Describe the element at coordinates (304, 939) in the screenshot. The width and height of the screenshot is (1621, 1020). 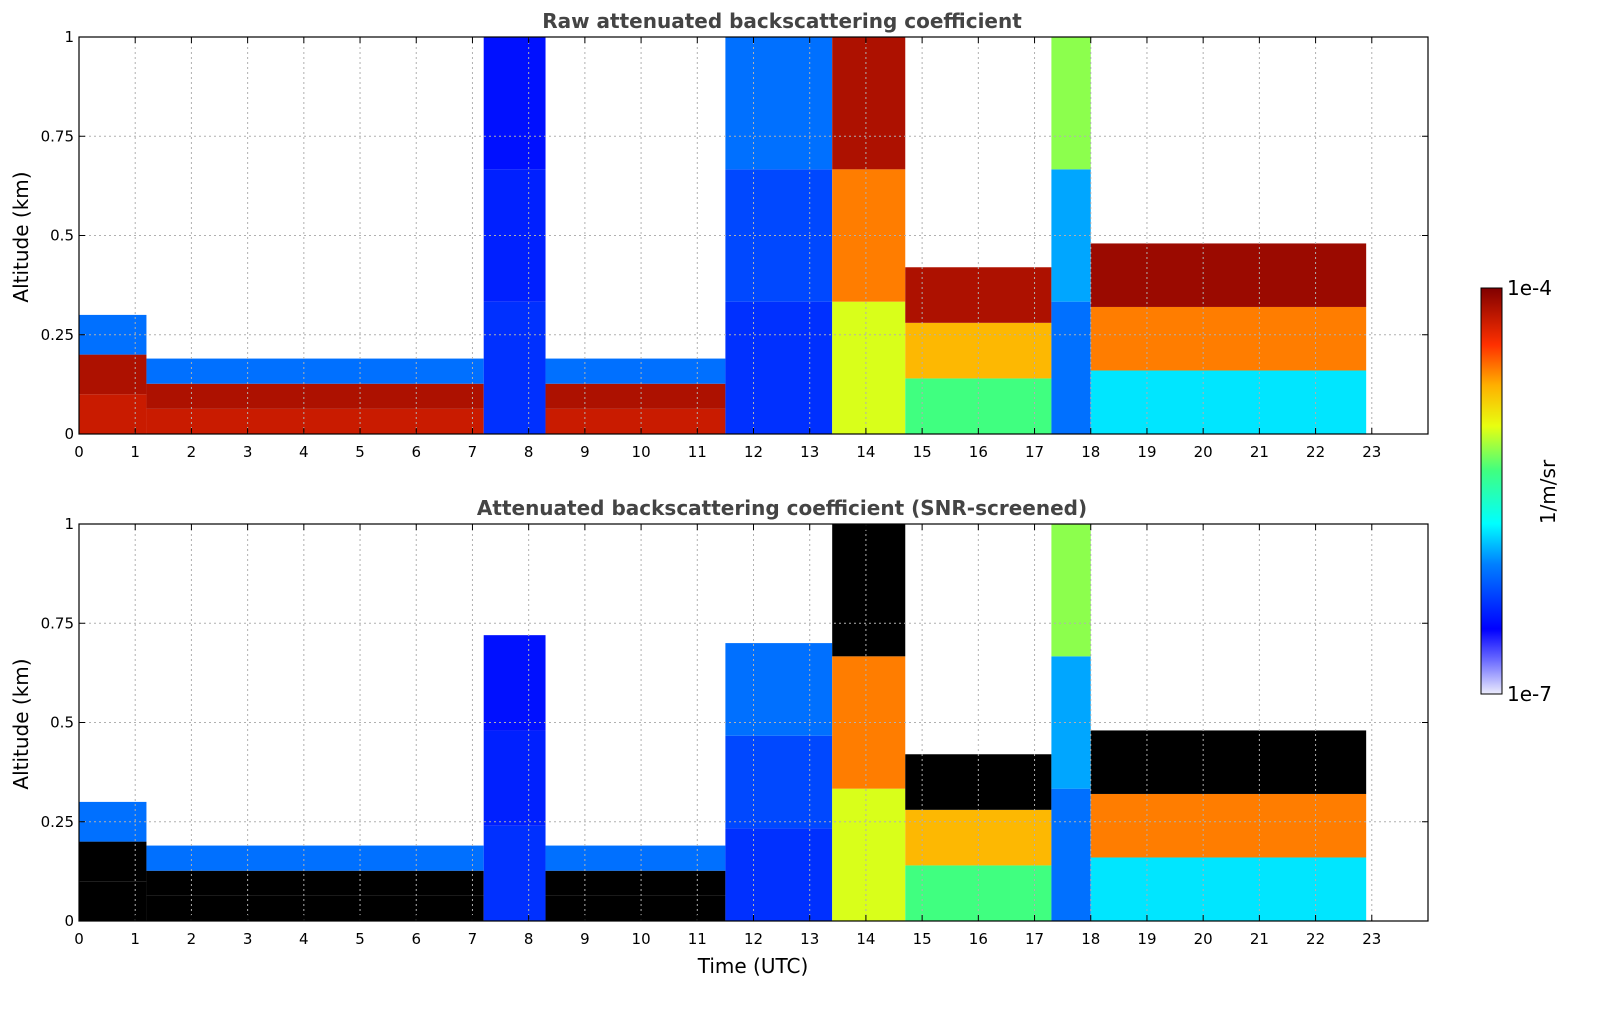
I see `x-tick-label: 4` at that location.